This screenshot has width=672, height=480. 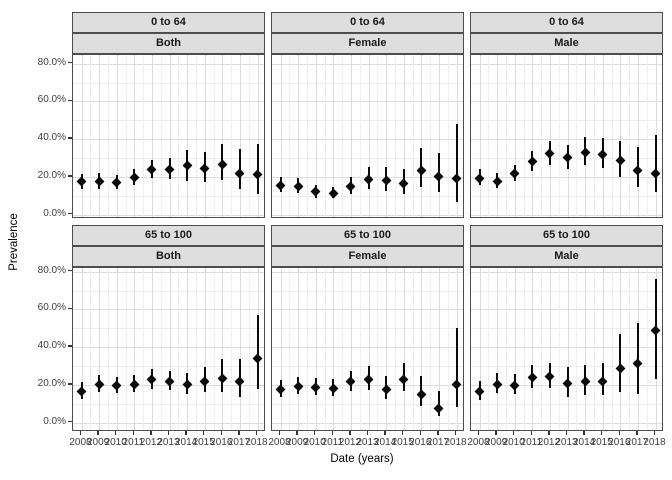 I want to click on y-tick-label: 40.0%, so click(x=51, y=138).